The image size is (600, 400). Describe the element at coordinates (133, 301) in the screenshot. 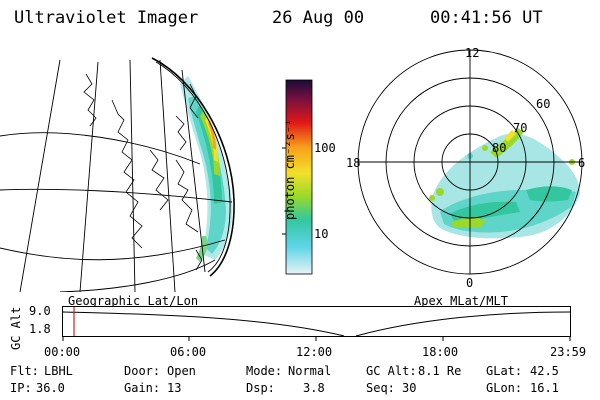

I see `left-panel-title: Geographic Lat/Lon` at that location.